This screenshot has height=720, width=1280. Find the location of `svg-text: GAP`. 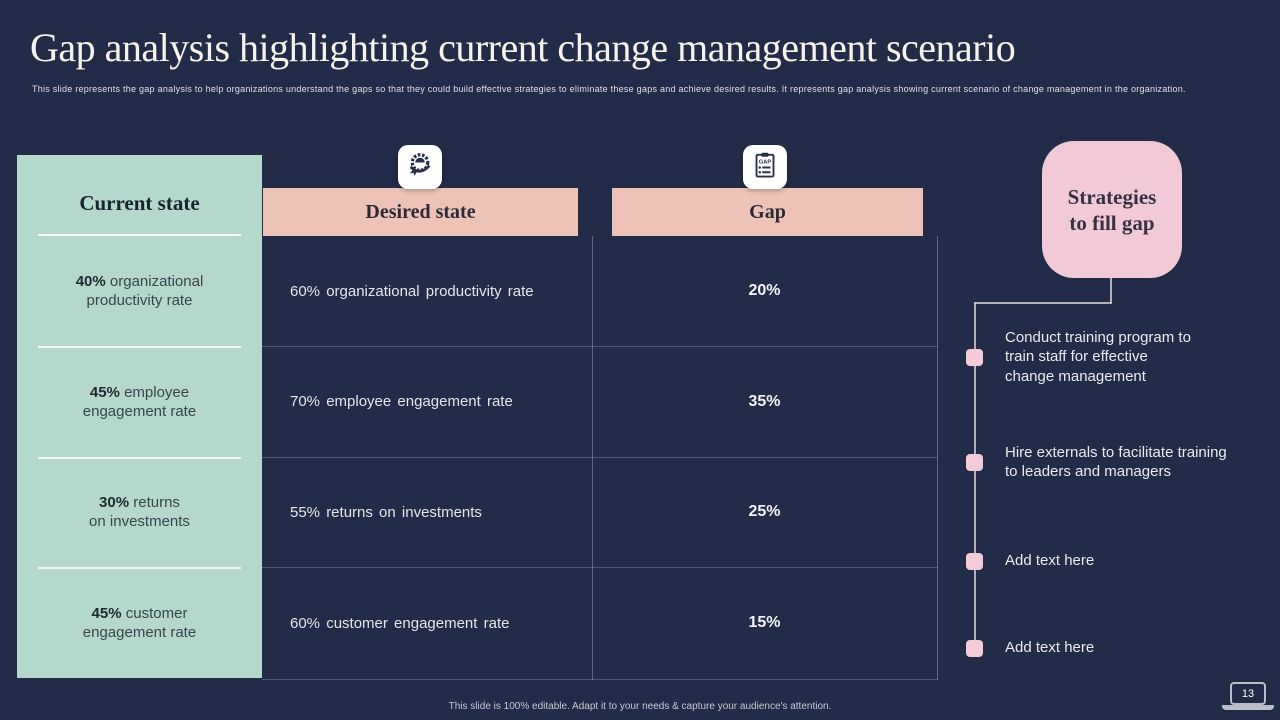

svg-text: GAP is located at coordinates (765, 162).